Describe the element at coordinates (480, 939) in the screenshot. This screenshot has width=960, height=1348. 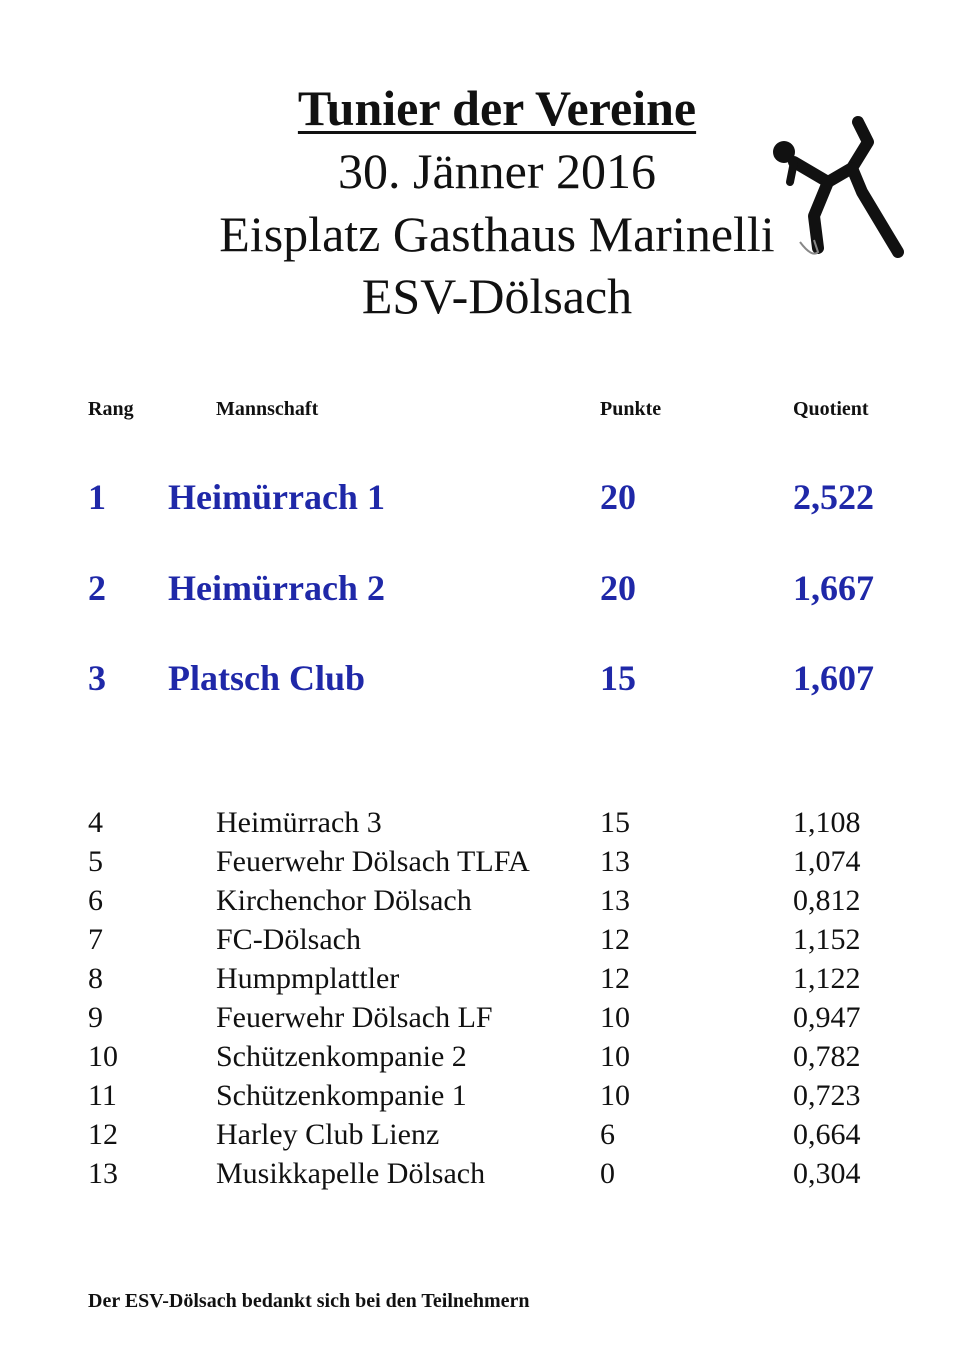
I see `table-row: 7 FC-Dölsach 12 1,152` at that location.